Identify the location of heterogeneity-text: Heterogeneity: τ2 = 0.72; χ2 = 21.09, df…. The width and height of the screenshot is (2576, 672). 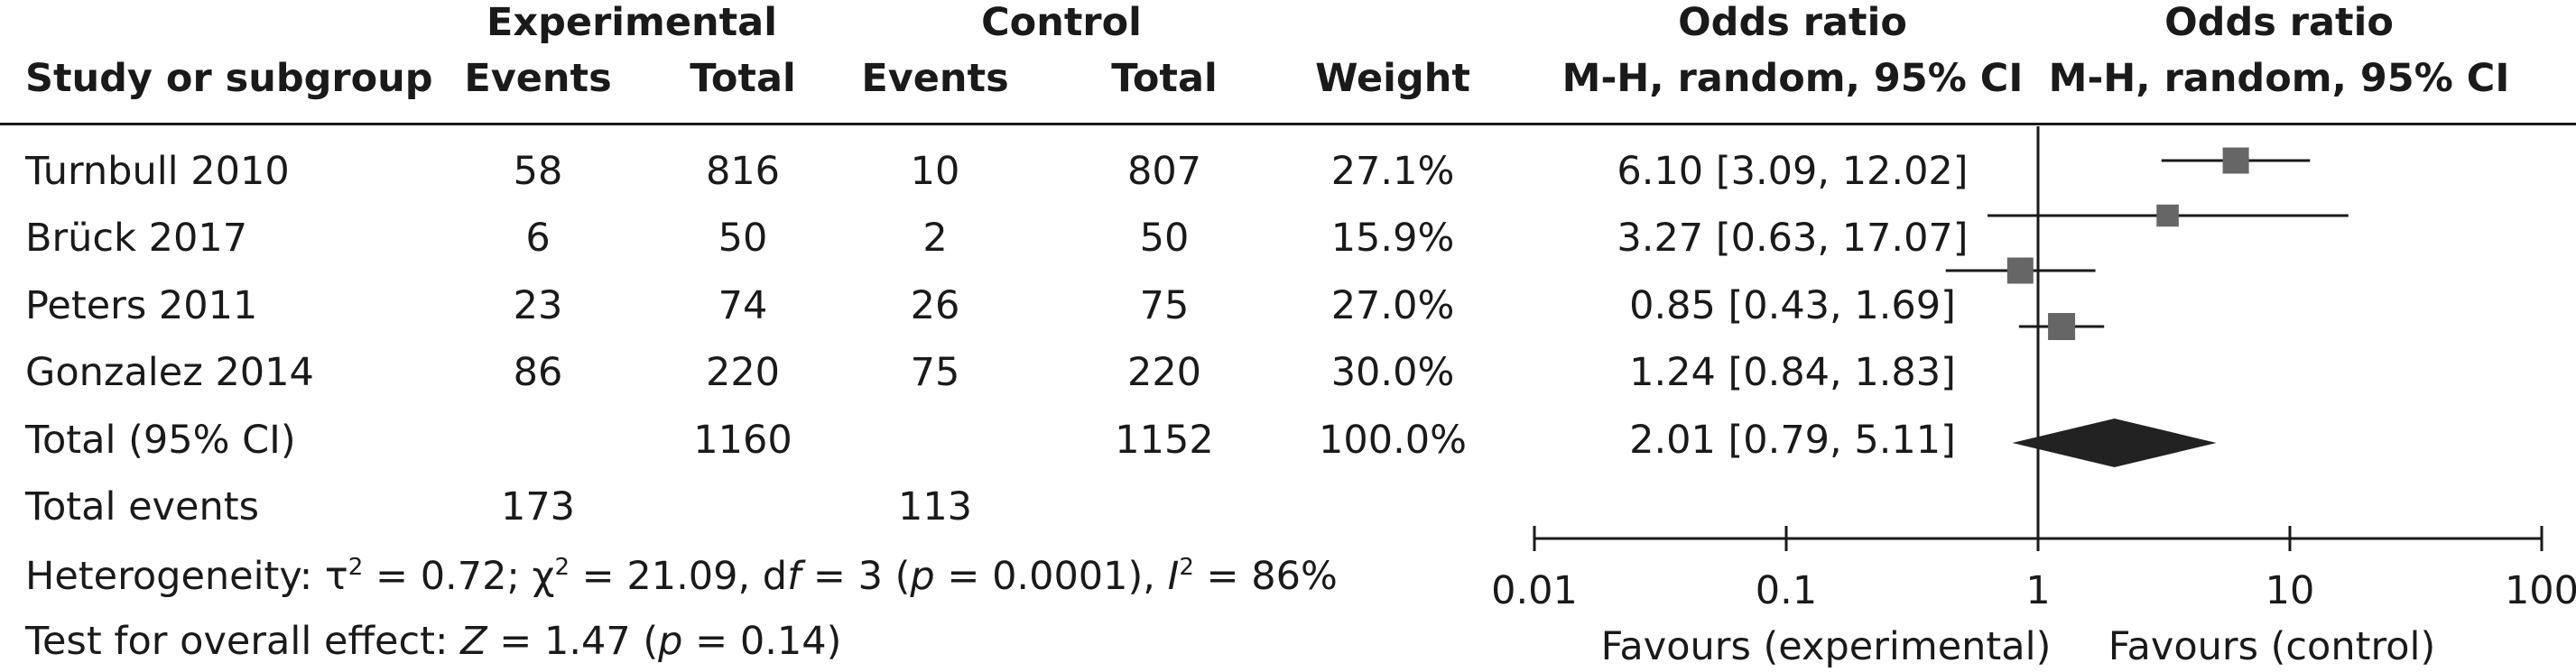
(681, 576).